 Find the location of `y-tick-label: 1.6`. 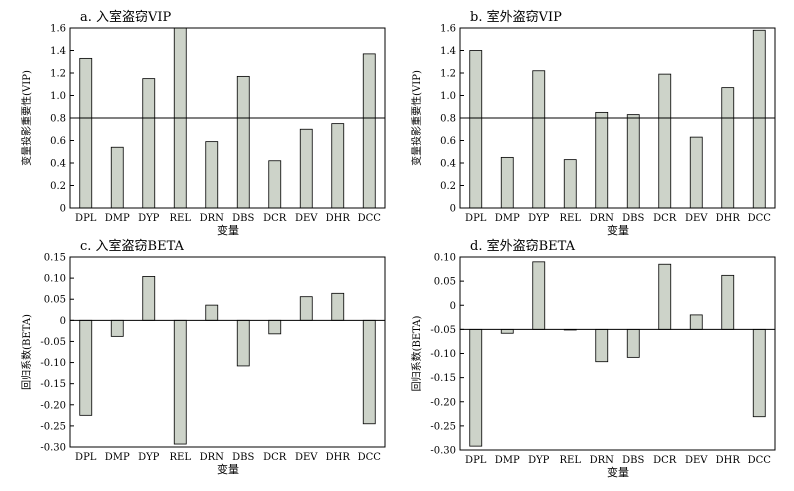

y-tick-label: 1.6 is located at coordinates (448, 29).